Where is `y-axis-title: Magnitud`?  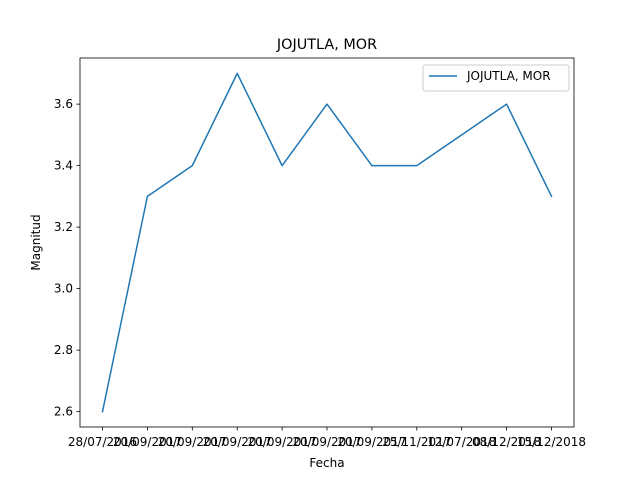 y-axis-title: Magnitud is located at coordinates (36, 242).